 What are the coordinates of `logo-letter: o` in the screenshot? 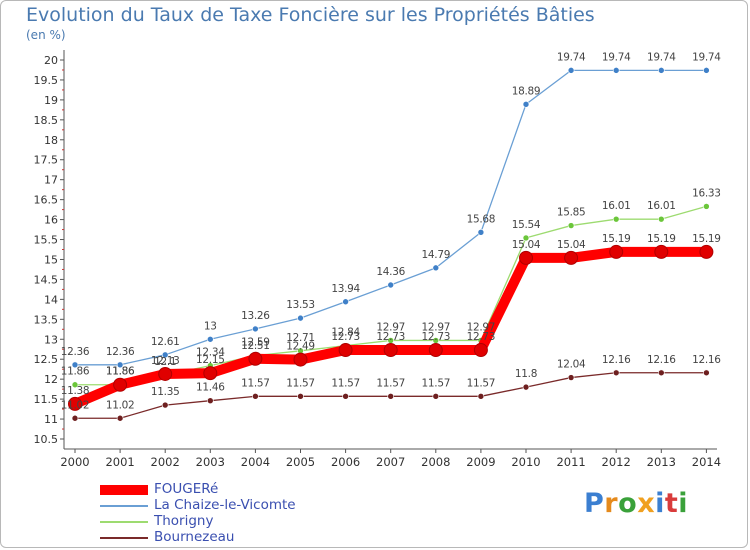 It's located at (628, 503).